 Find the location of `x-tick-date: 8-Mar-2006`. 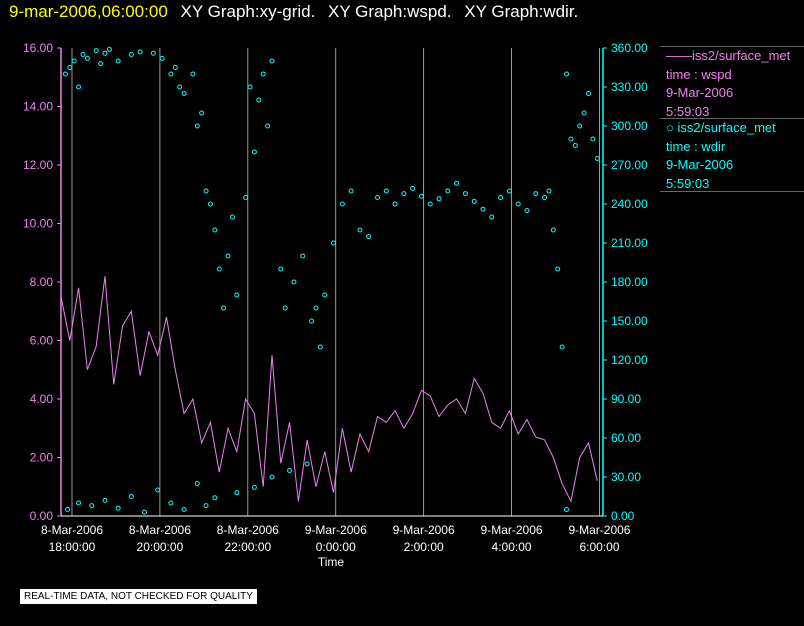

x-tick-date: 8-Mar-2006 is located at coordinates (72, 530).